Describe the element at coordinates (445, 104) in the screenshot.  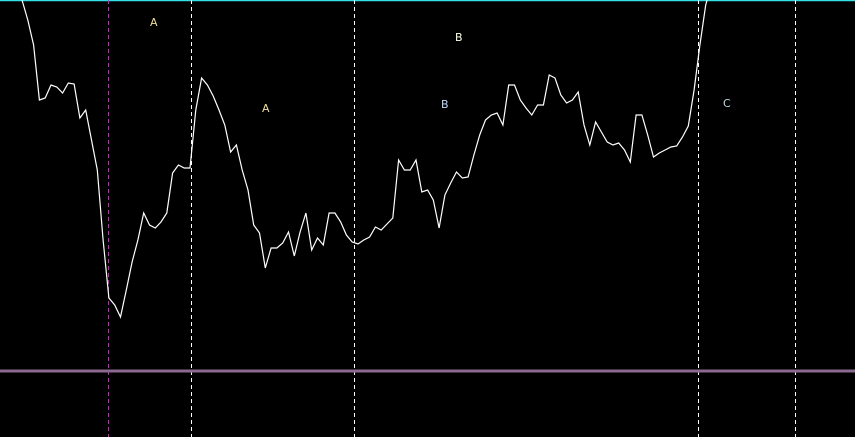
I see `wave-label-b-2: B` at that location.